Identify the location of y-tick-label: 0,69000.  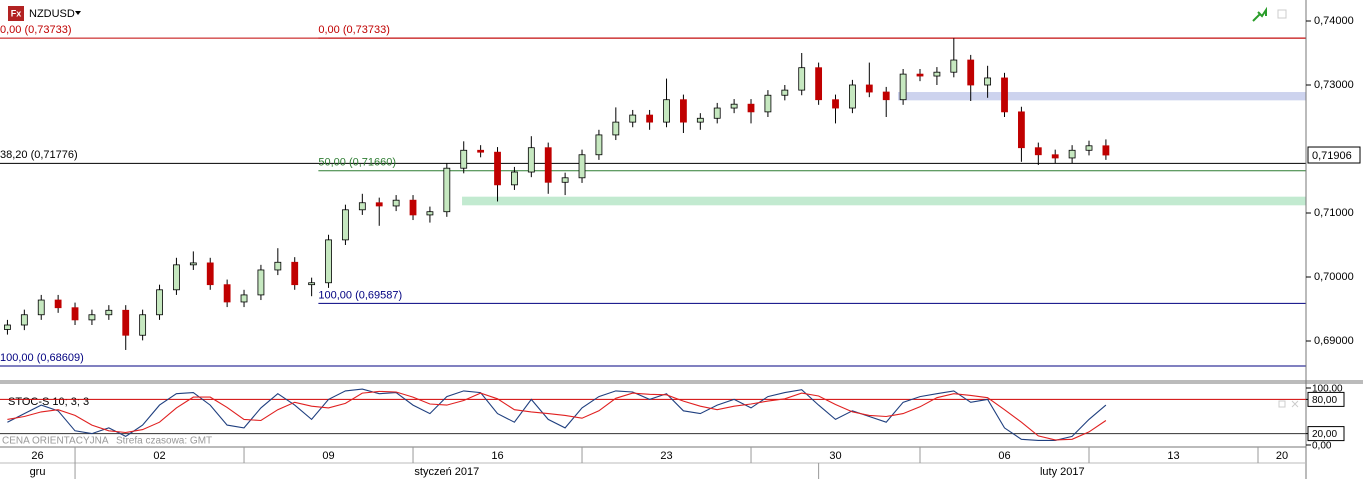
(1334, 341).